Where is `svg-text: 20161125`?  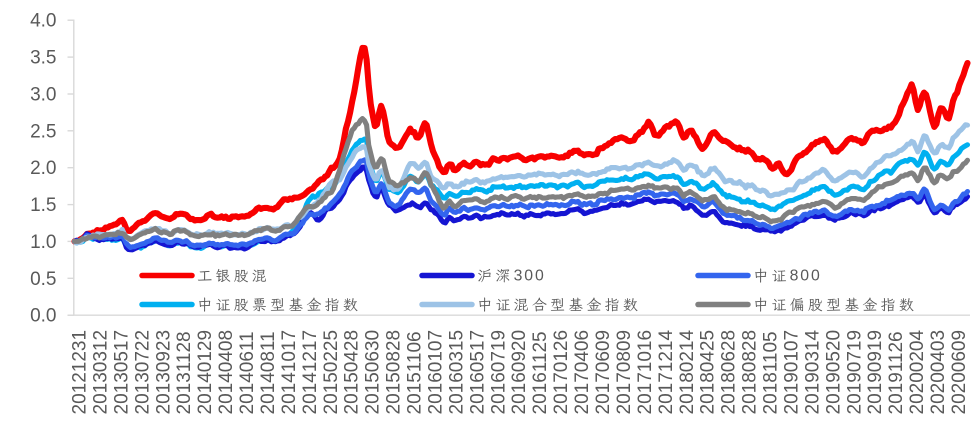 svg-text: 20161125 is located at coordinates (540, 372).